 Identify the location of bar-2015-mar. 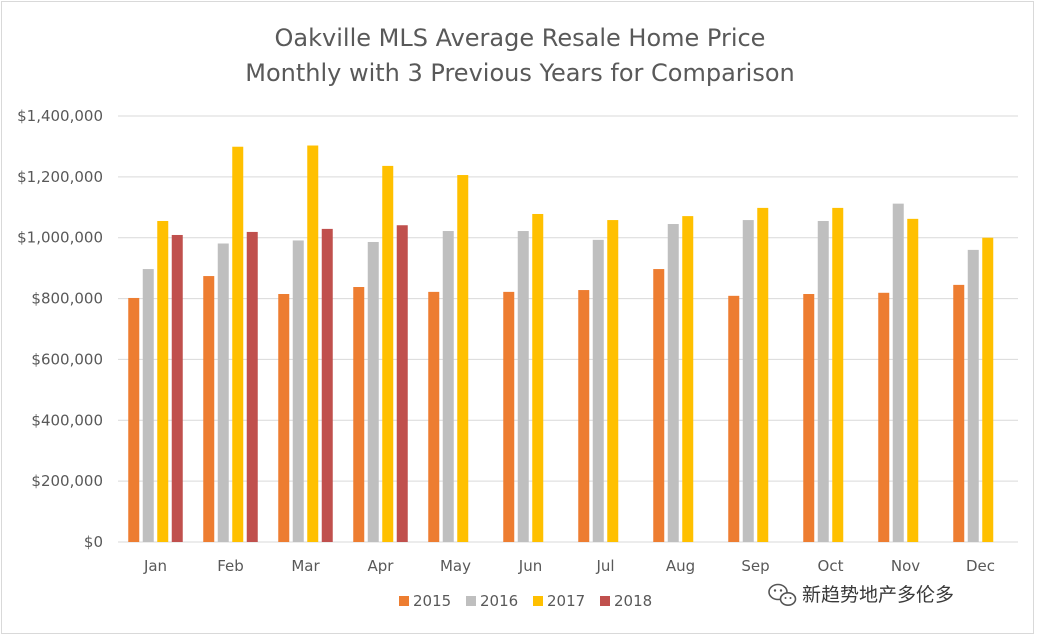
(284, 418).